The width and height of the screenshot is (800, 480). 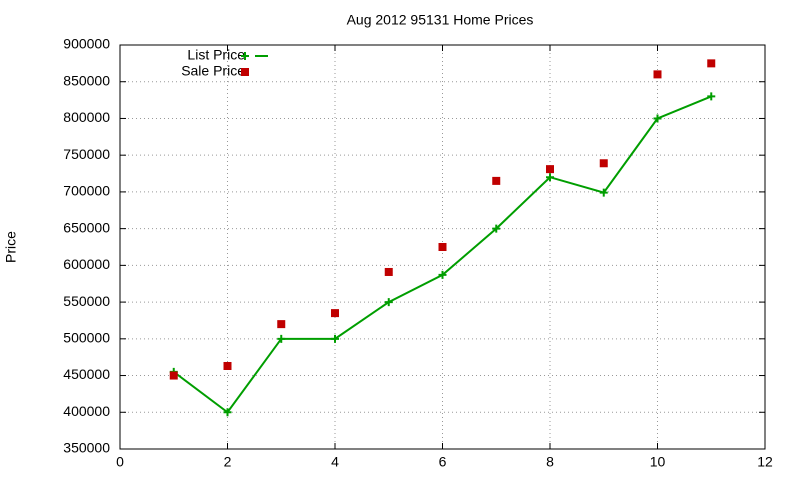 What do you see at coordinates (86, 338) in the screenshot?
I see `y-tick-label: 500000` at bounding box center [86, 338].